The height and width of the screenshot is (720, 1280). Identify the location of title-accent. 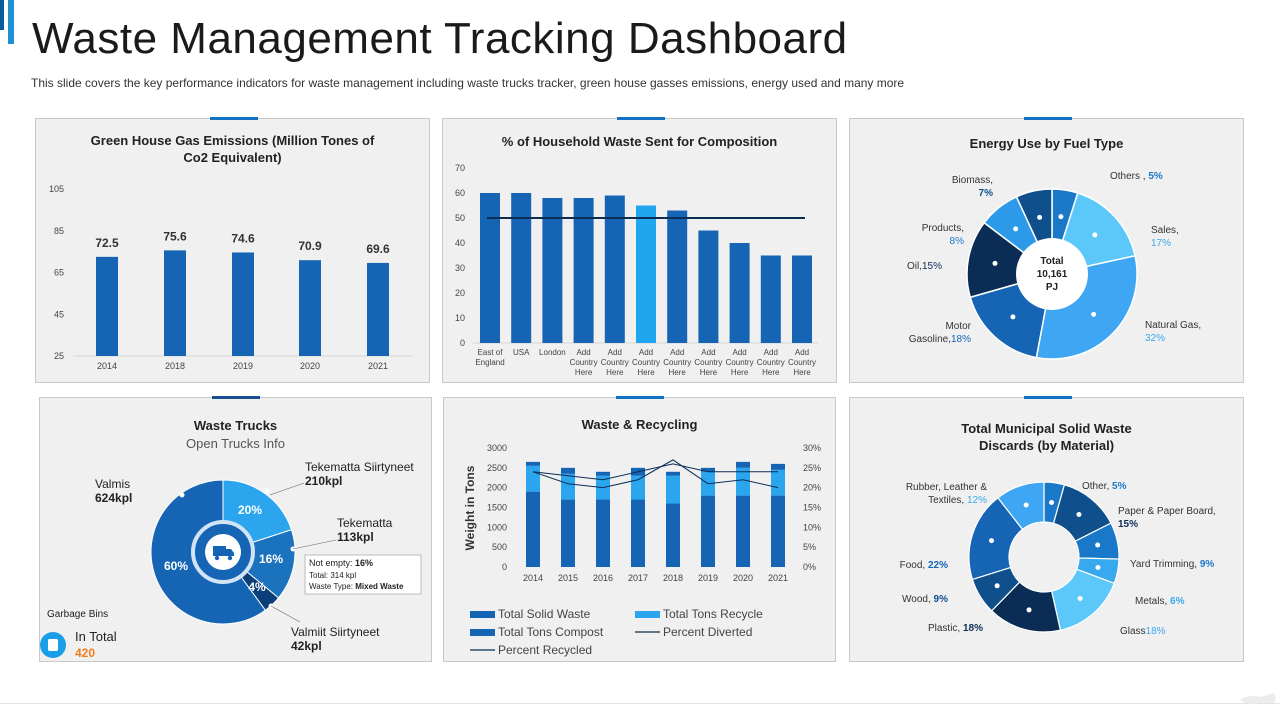
(11, 22).